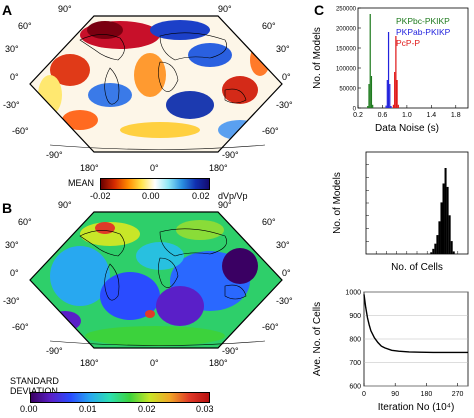 The width and height of the screenshot is (474, 418). Describe the element at coordinates (407, 128) in the screenshot. I see `x-axis-label: Data Noise (s)` at that location.